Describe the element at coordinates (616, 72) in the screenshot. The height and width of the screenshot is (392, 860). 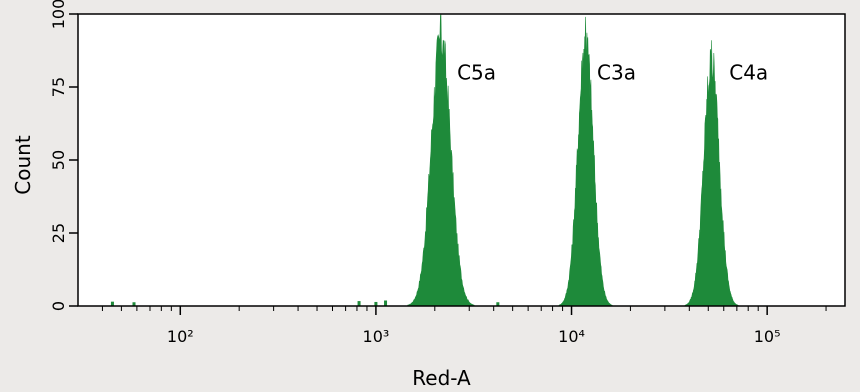
I see `peak-label-c3a: C3a` at that location.